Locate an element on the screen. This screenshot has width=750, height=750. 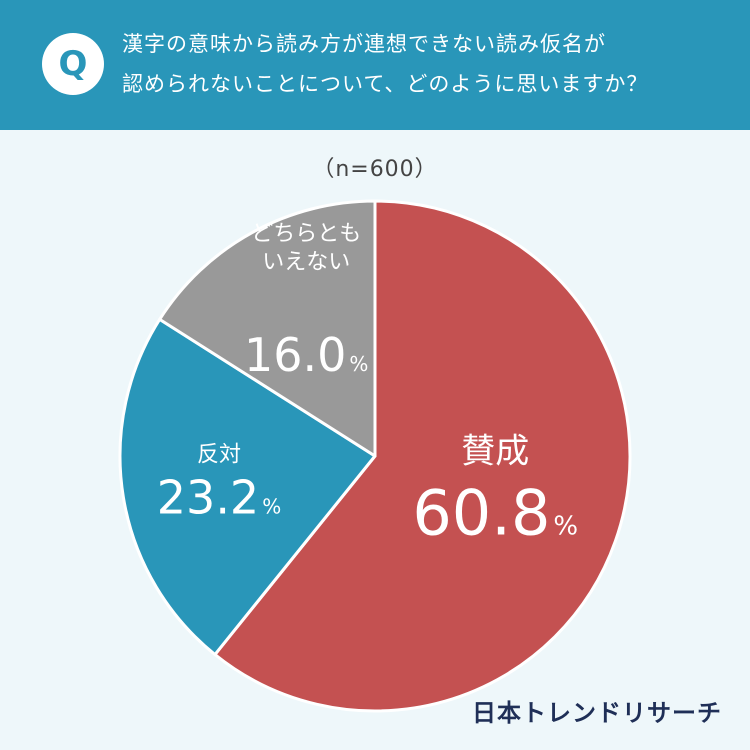
slice-value-1: 23.2% is located at coordinates (219, 498).